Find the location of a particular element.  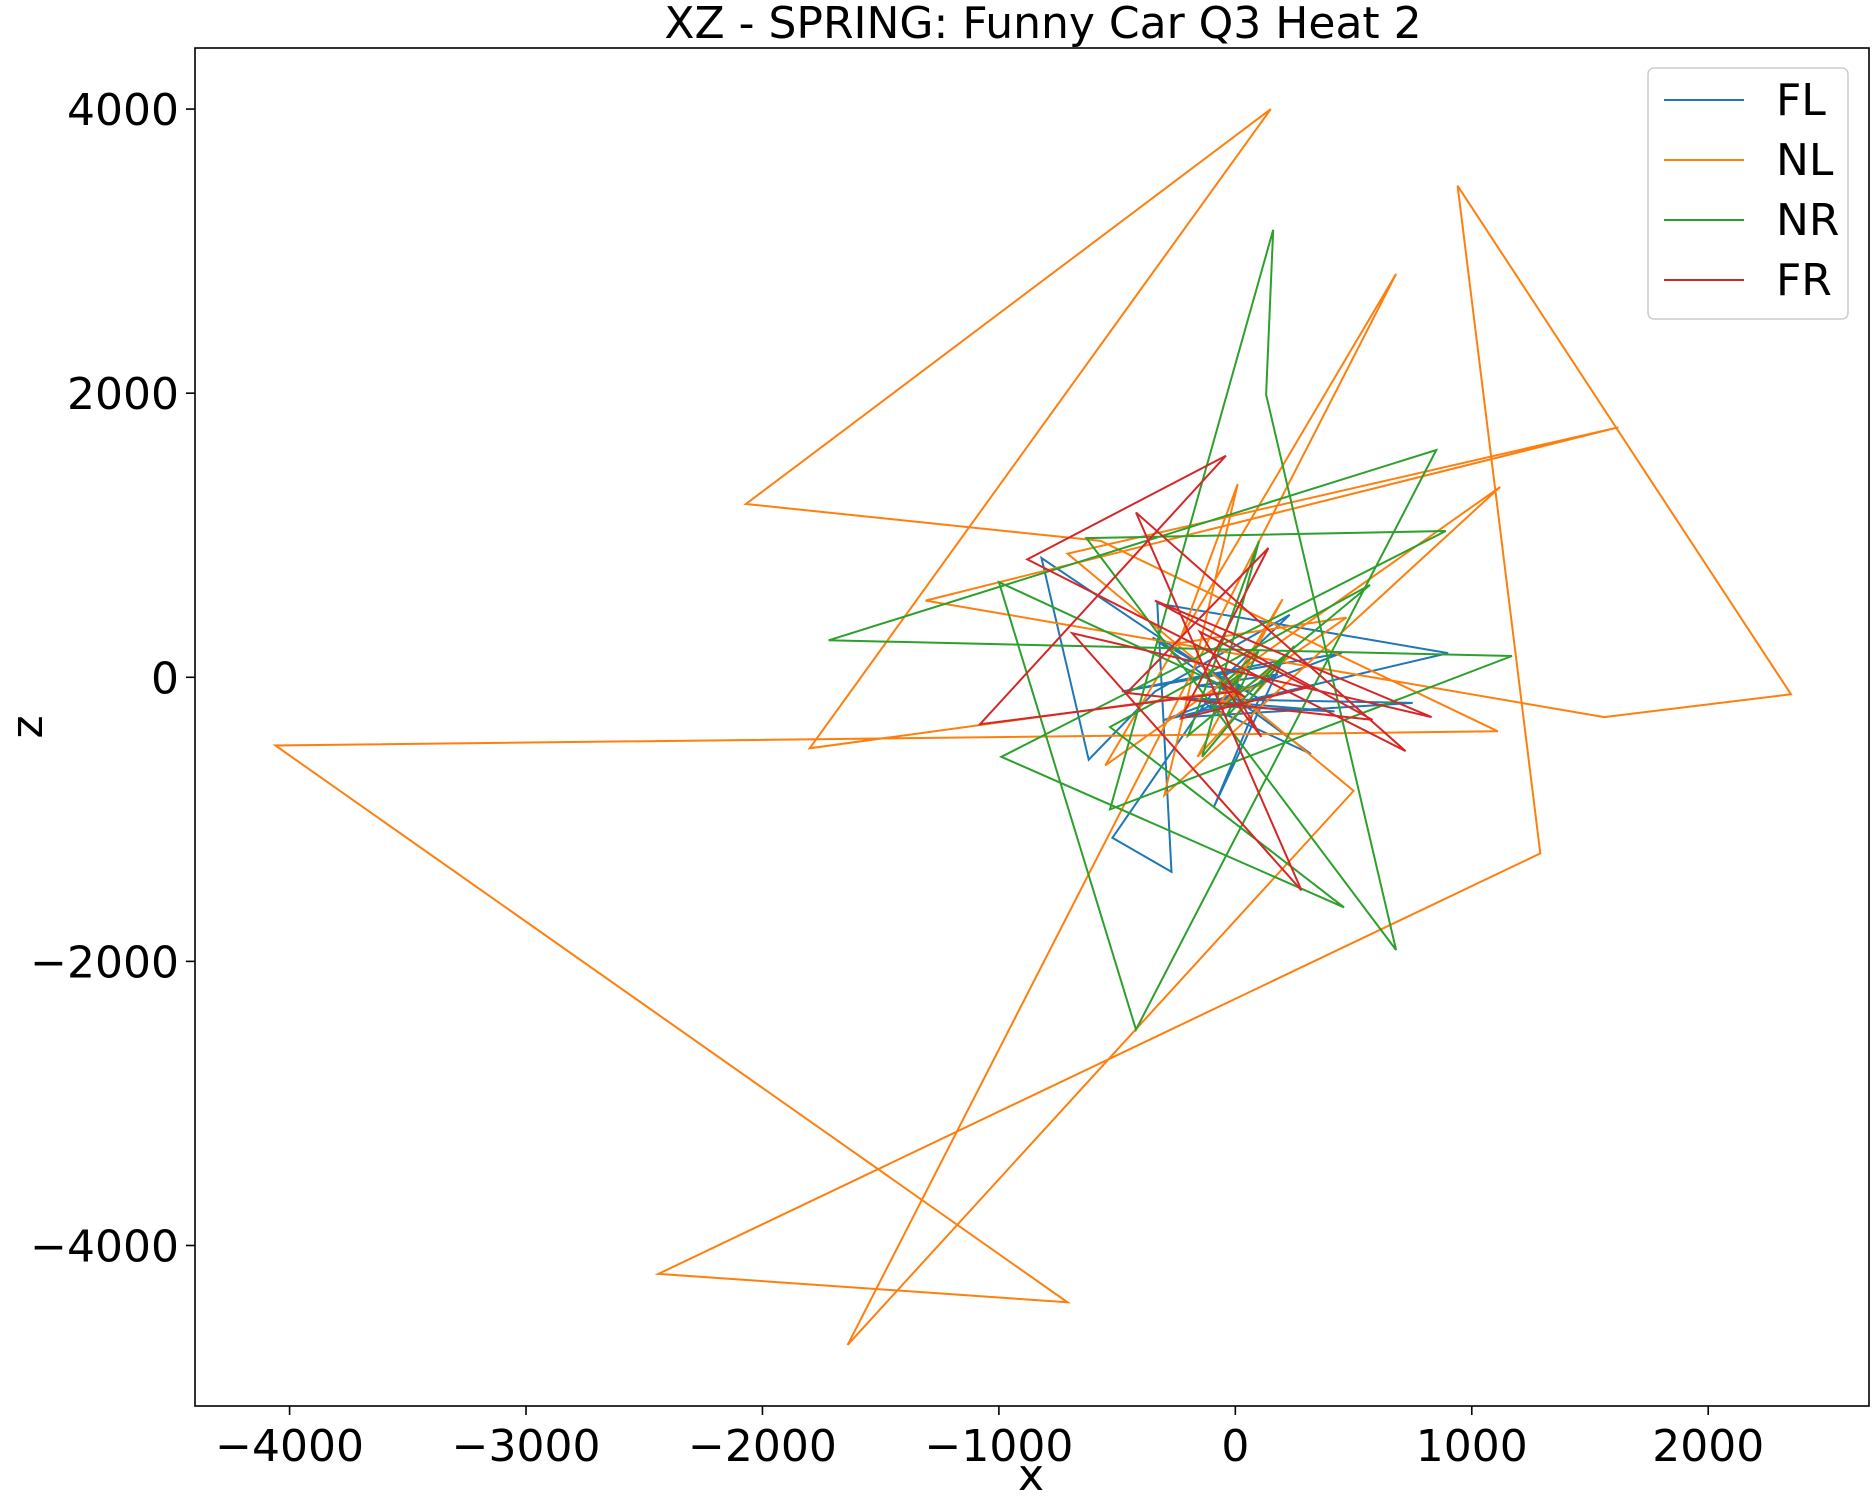

x-tick-label: −1000 is located at coordinates (998, 1446).